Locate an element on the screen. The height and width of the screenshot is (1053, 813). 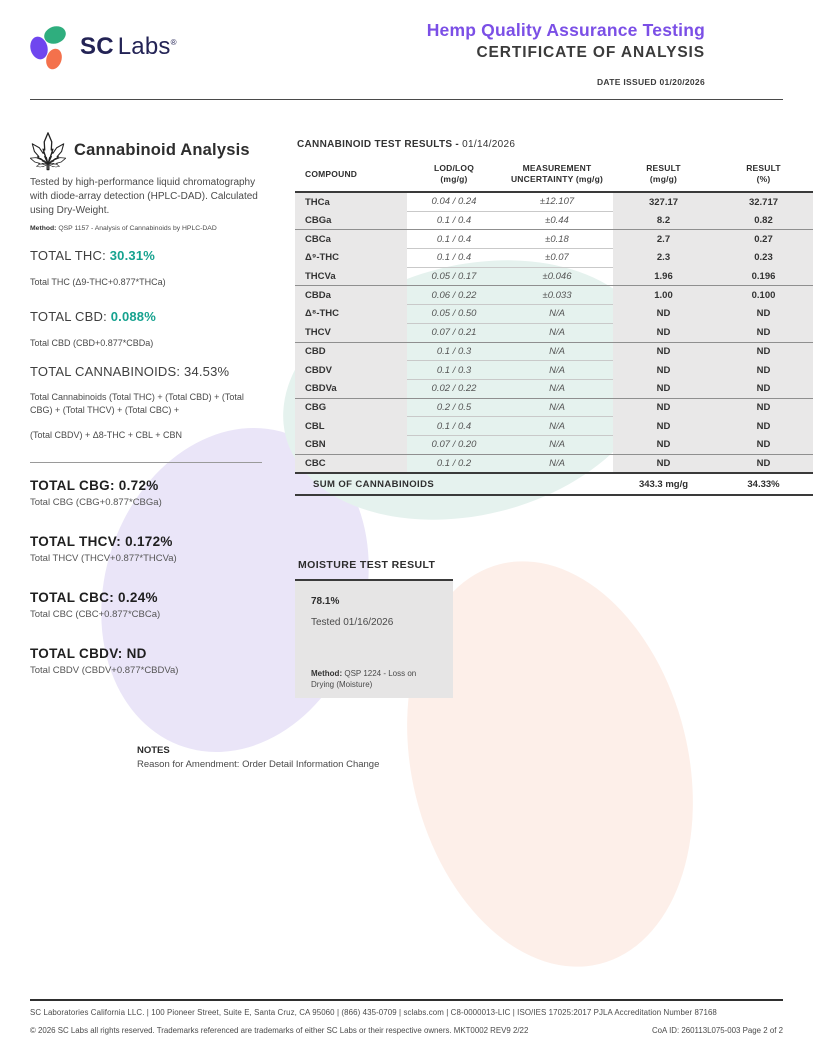
header-divider is located at coordinates (406, 99).